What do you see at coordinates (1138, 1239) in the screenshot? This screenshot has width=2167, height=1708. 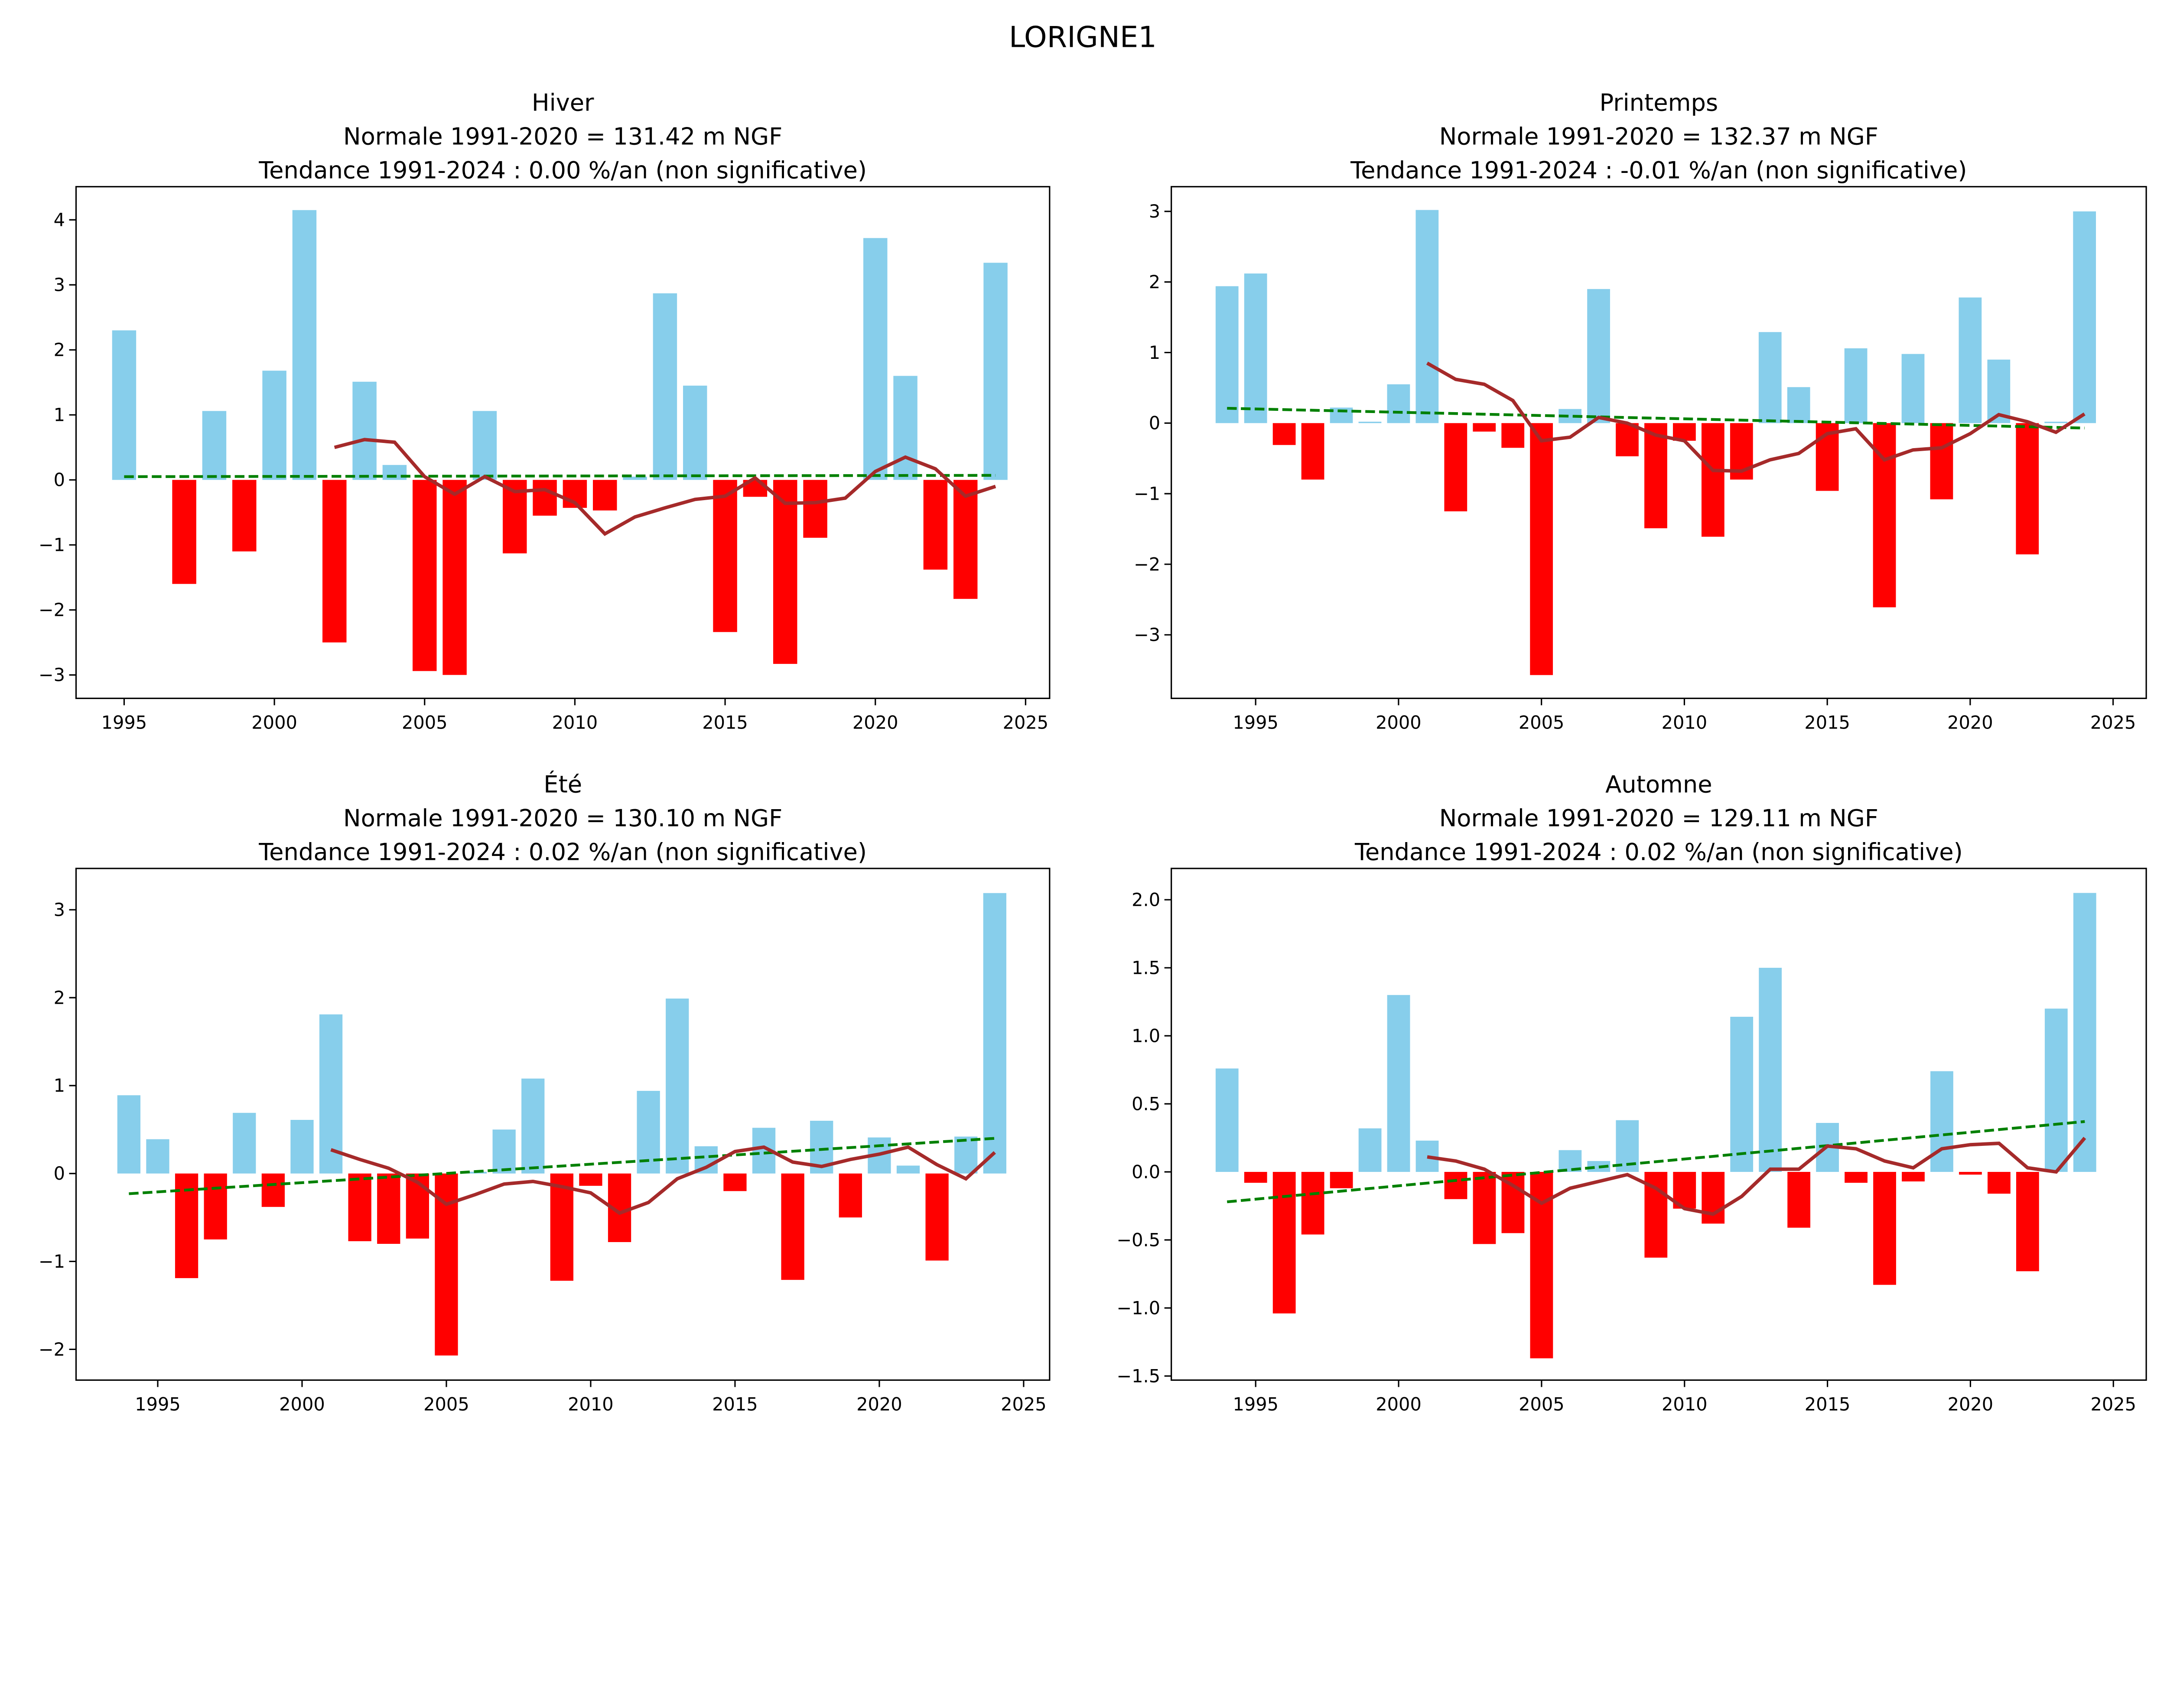 I see `y-tick-label: −0.5` at bounding box center [1138, 1239].